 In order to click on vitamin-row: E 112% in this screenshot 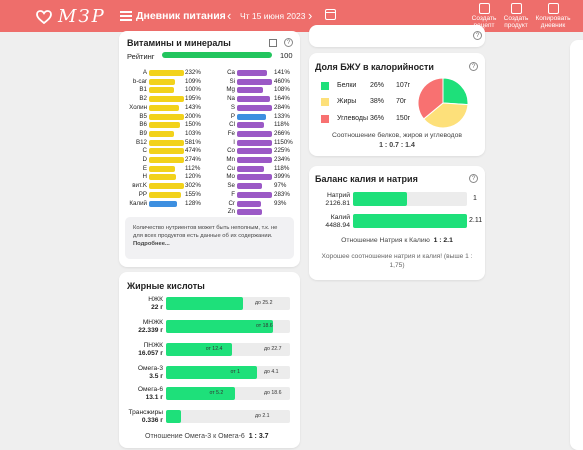, I will do `click(164, 169)`.